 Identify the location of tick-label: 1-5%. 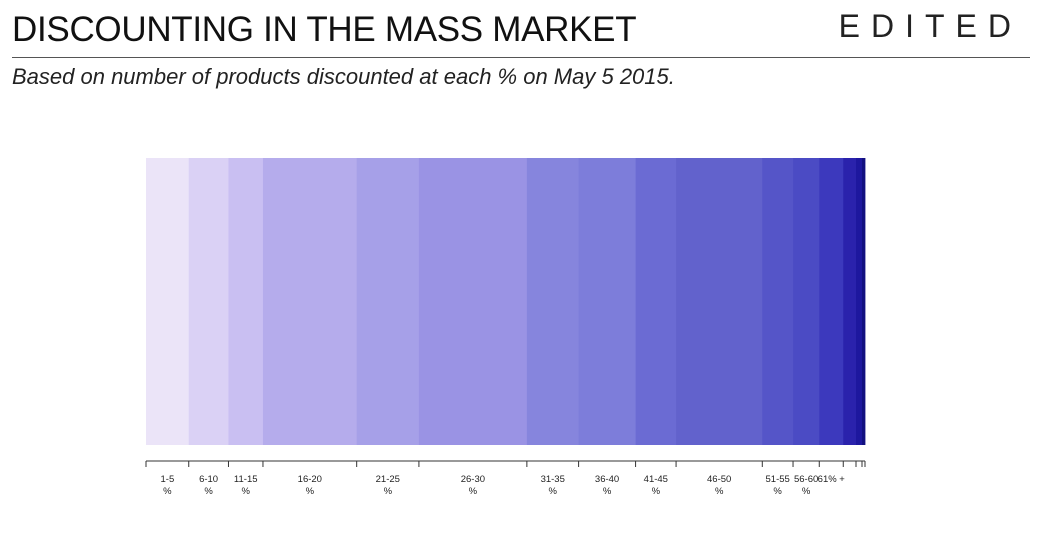
(168, 485).